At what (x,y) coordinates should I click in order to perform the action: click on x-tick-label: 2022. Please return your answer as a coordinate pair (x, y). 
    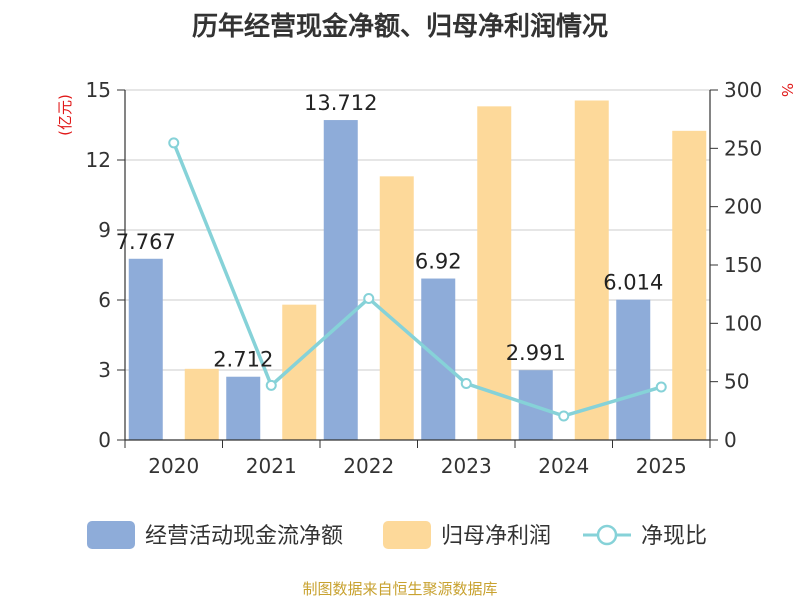
    Looking at the image, I should click on (368, 466).